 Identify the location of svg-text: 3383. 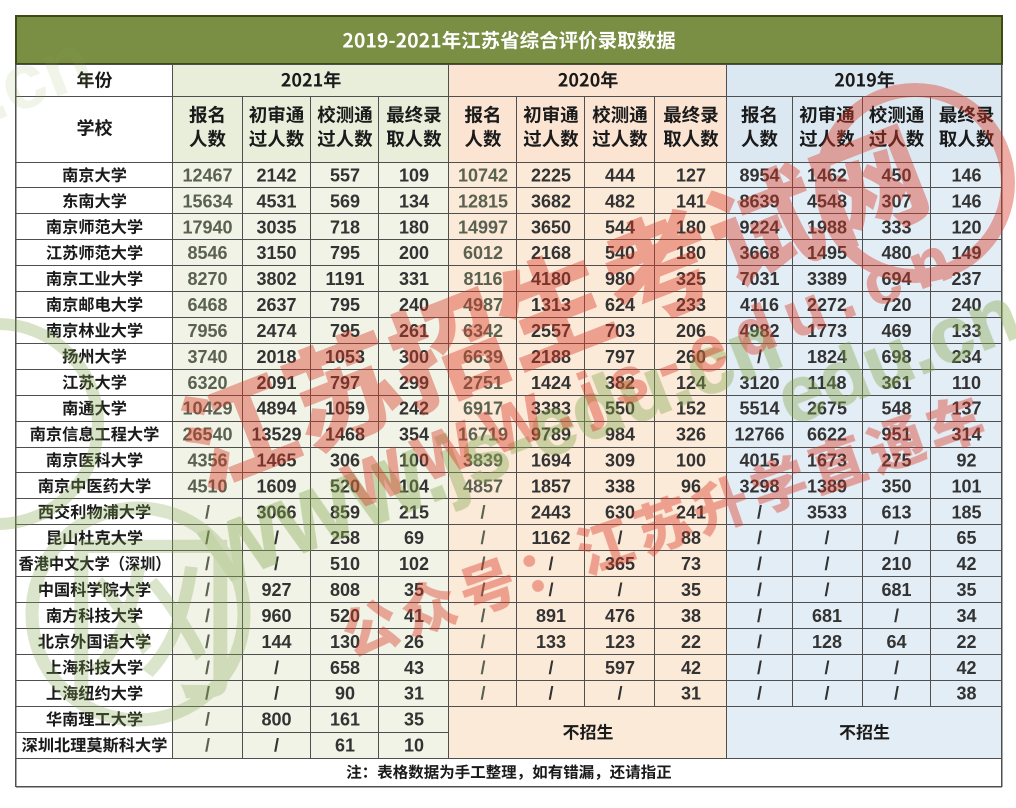
(551, 409).